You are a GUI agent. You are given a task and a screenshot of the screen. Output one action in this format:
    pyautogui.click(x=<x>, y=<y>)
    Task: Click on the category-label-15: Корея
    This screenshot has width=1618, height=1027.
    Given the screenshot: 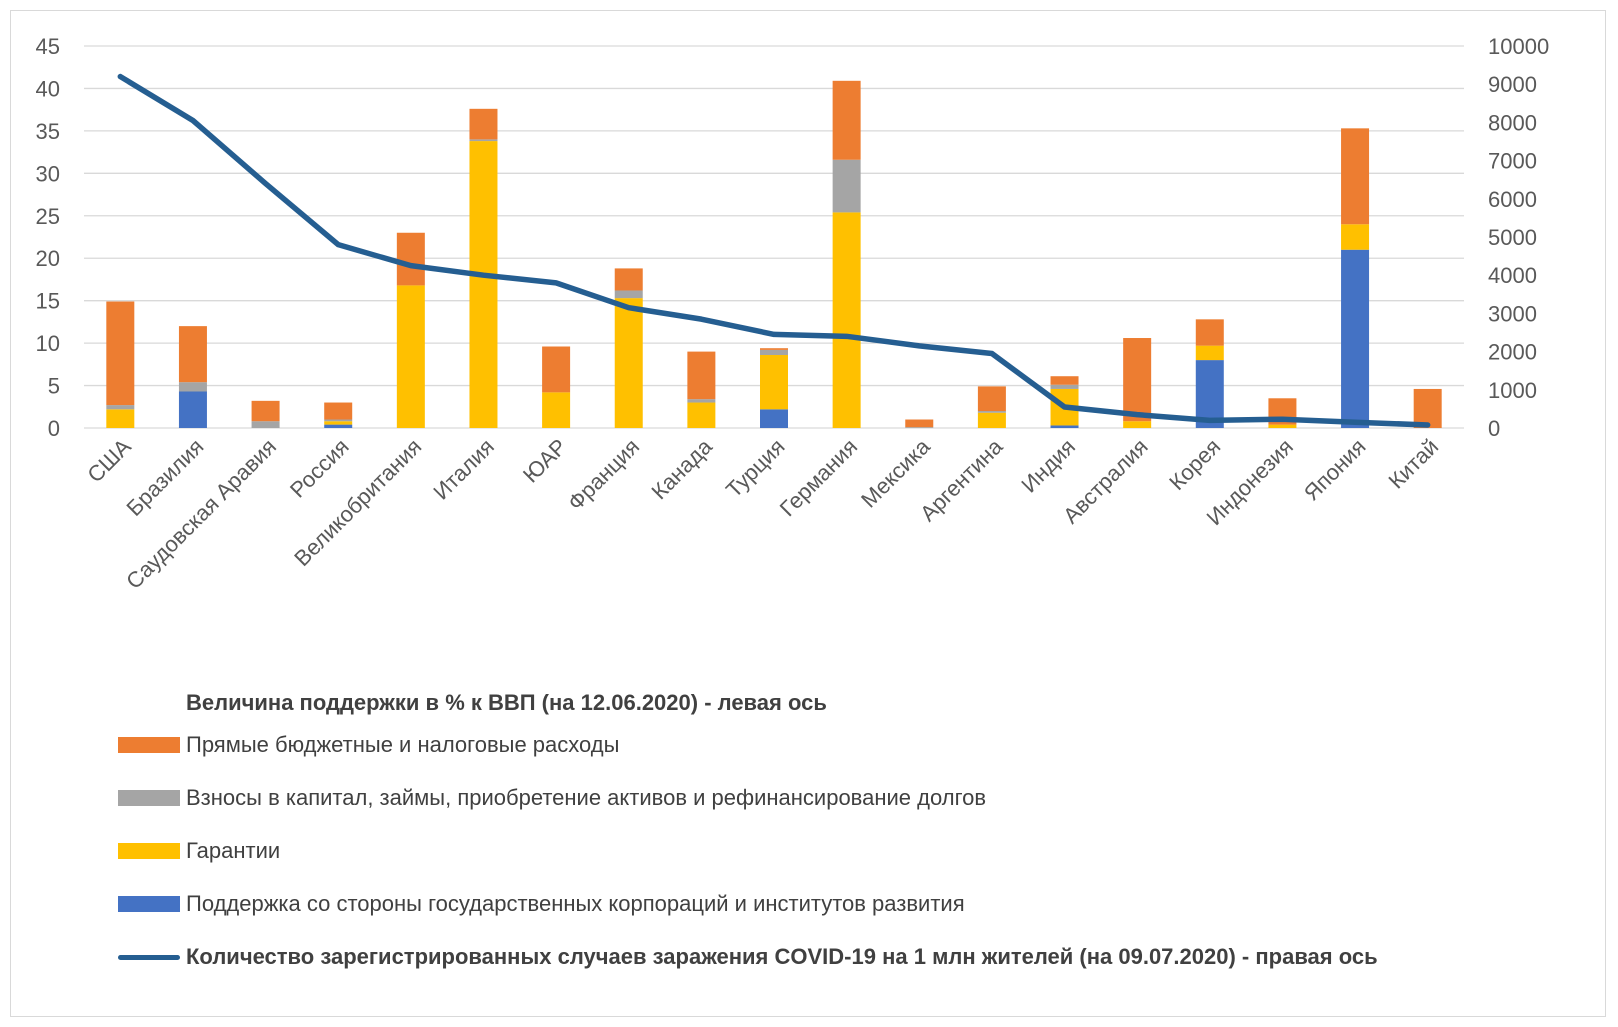 What is the action you would take?
    pyautogui.click(x=1194, y=464)
    